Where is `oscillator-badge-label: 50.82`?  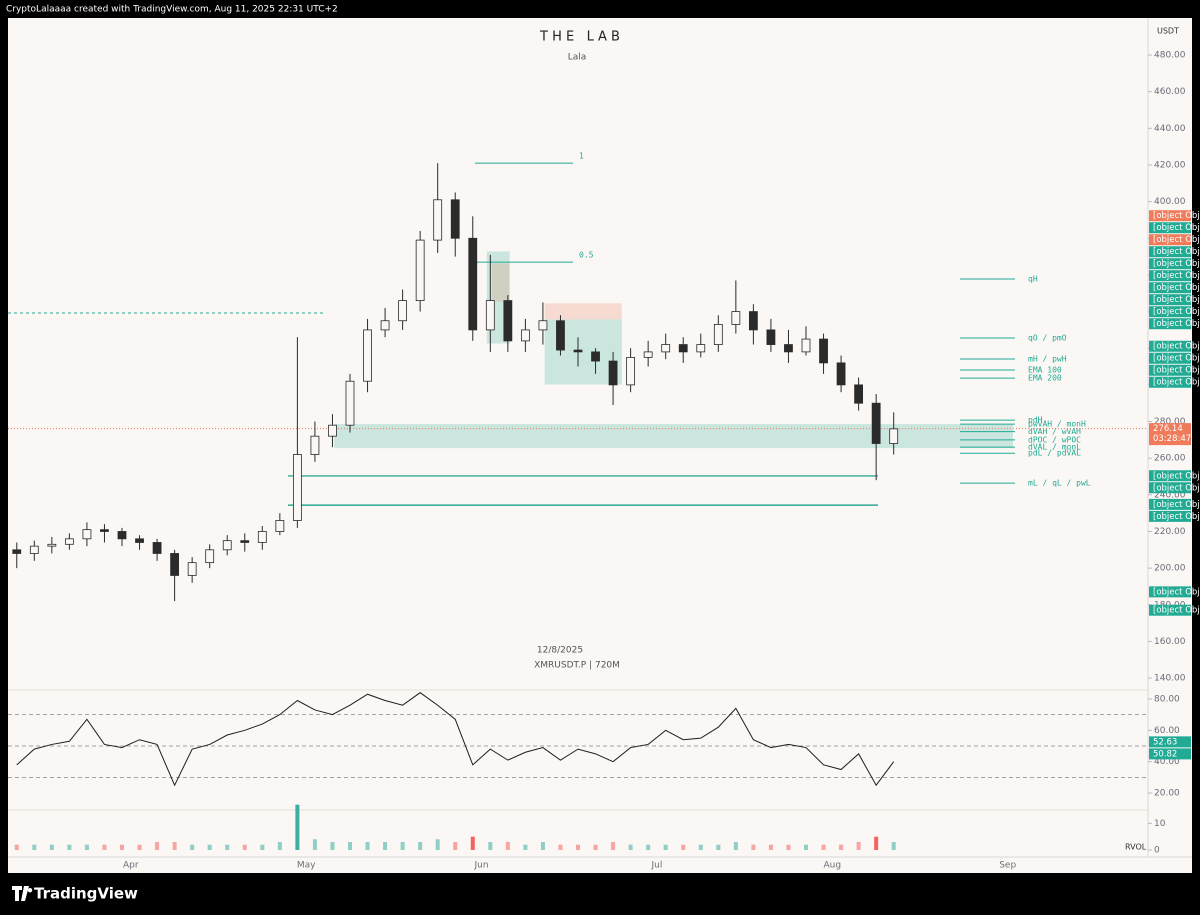
oscillator-badge-label: 50.82 is located at coordinates (1165, 754).